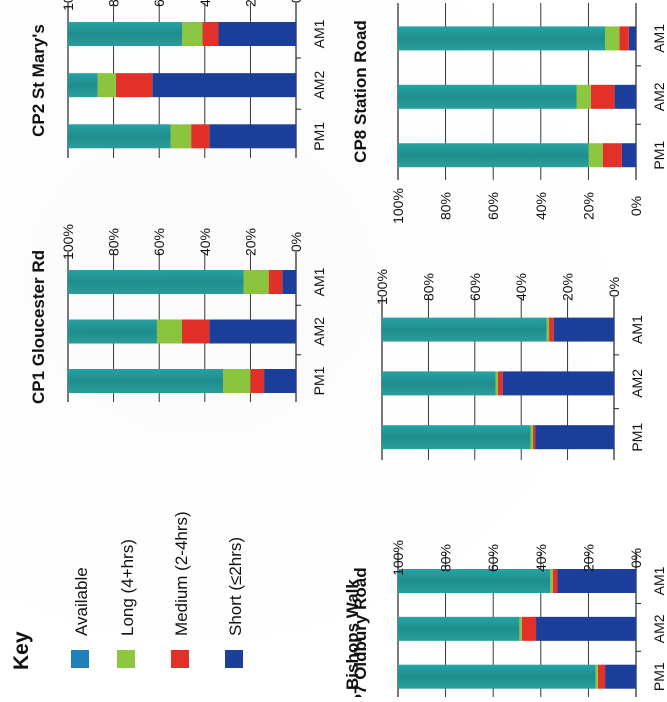  I want to click on key-label: Medium (2-4hrs), so click(181, 573).